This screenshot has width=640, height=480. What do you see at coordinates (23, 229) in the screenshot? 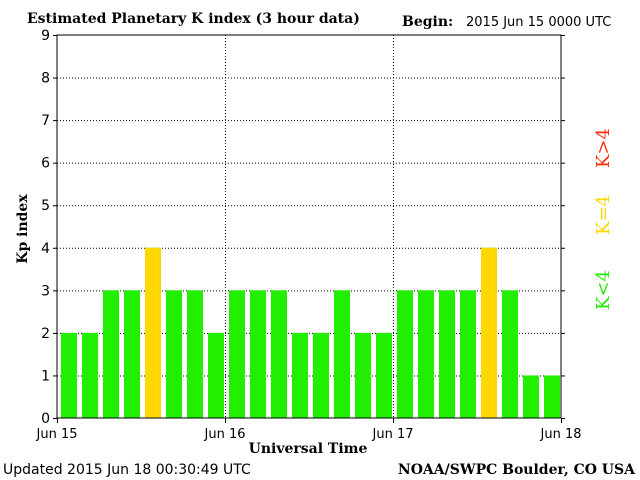
I see `y-axis-label: Kp index` at bounding box center [23, 229].